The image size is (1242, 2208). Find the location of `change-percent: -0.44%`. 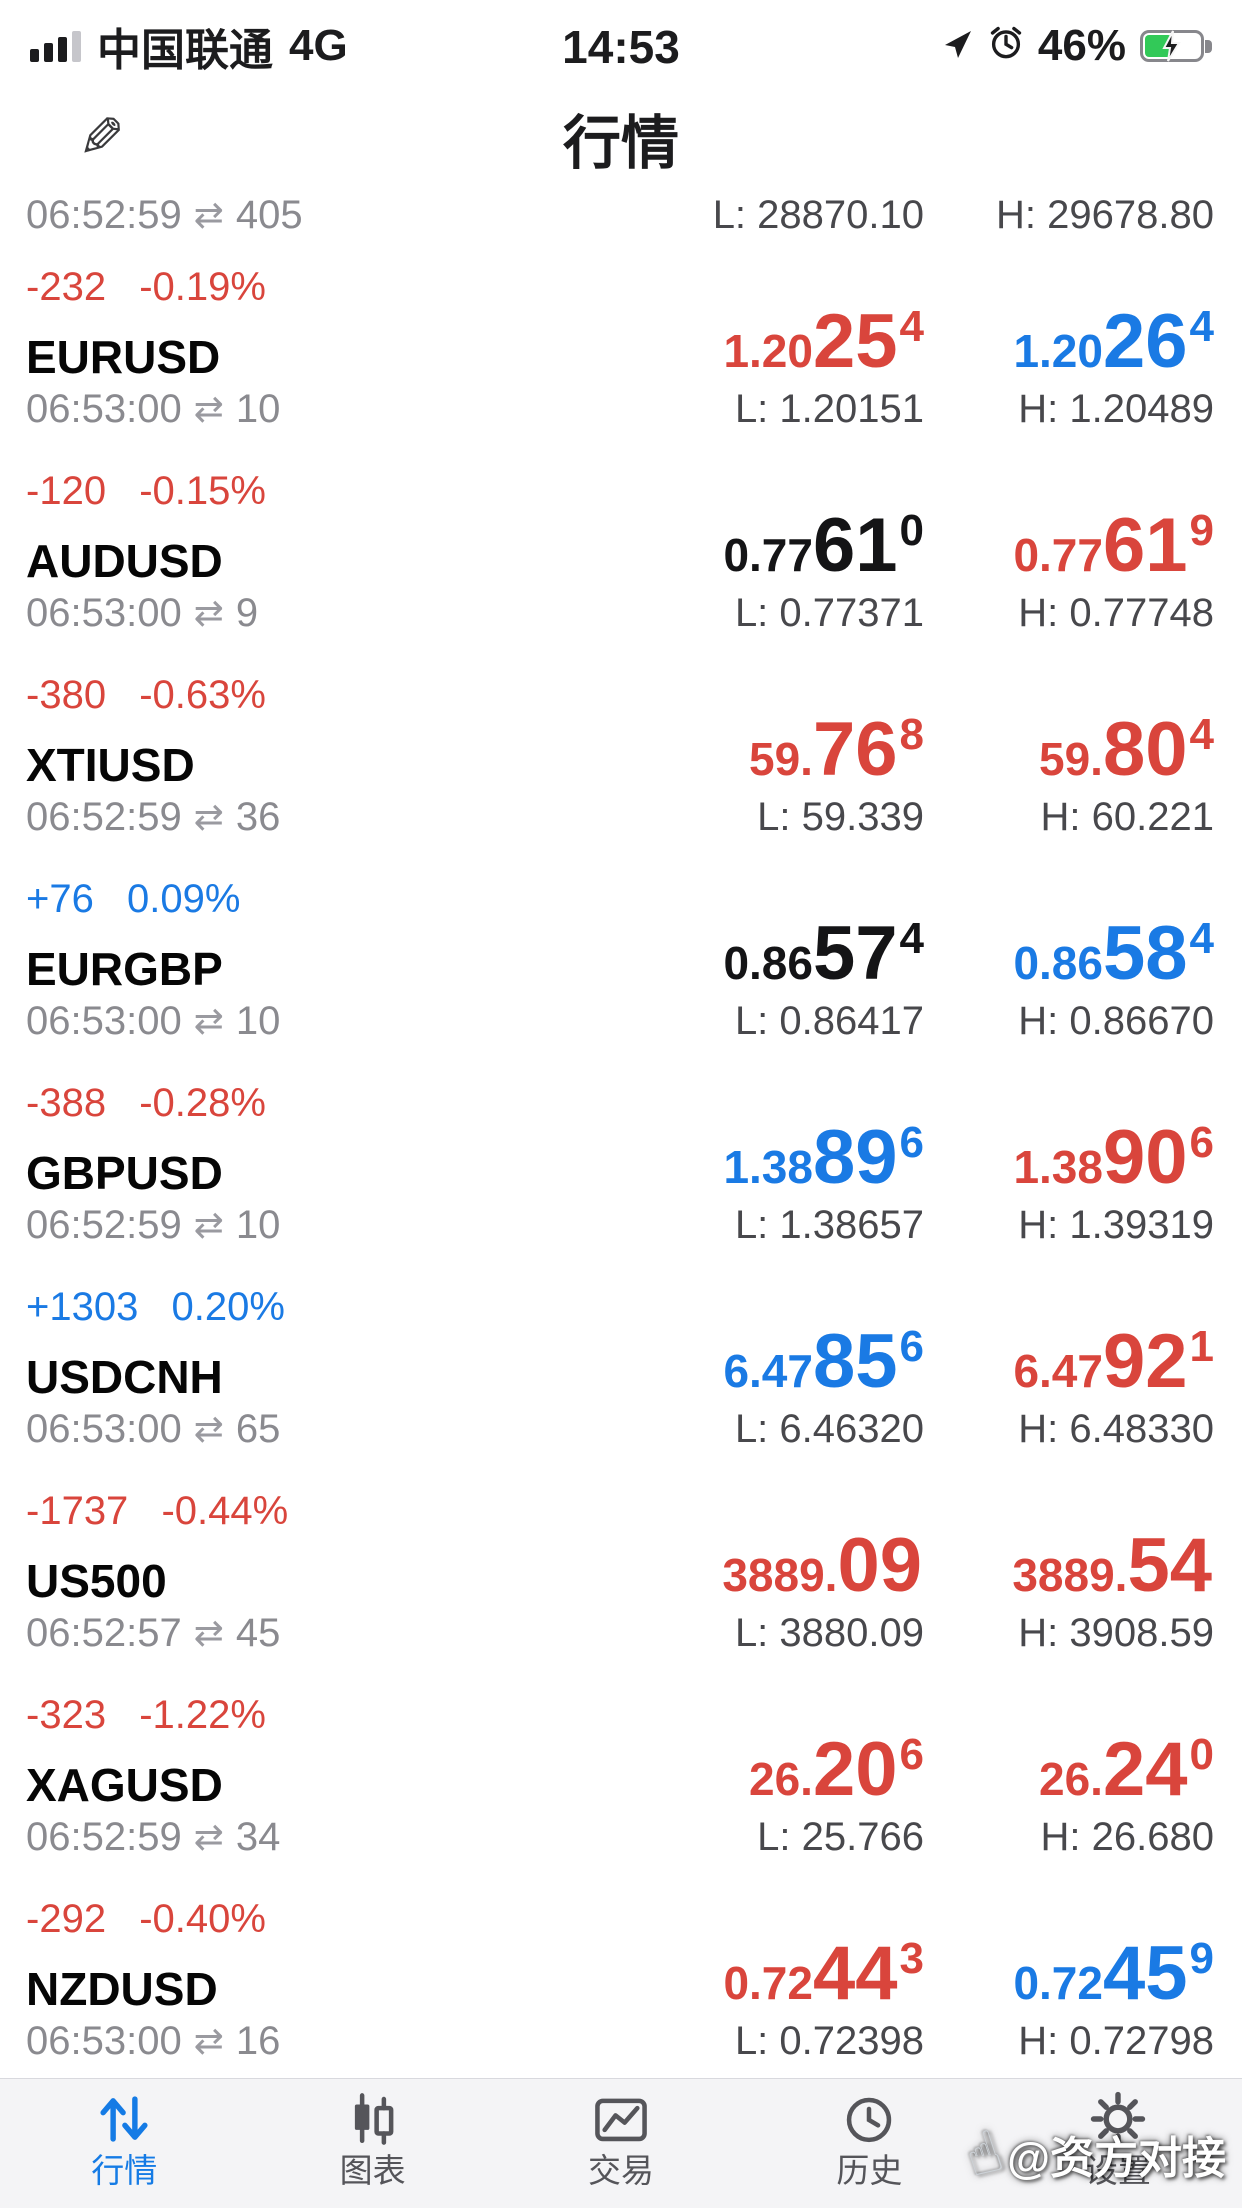

change-percent: -0.44% is located at coordinates (225, 1511).